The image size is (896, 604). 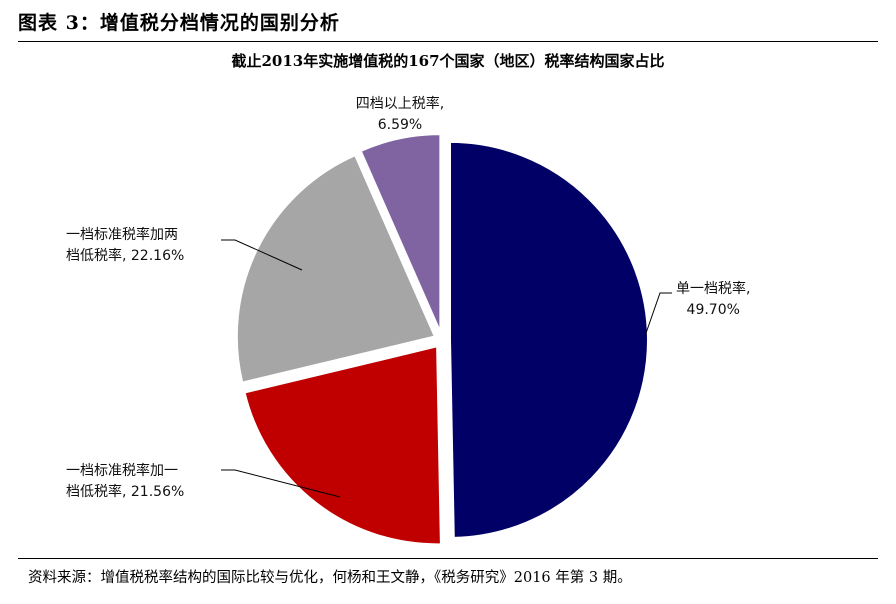 I want to click on leader-line-two-low-rates, so click(x=262, y=255).